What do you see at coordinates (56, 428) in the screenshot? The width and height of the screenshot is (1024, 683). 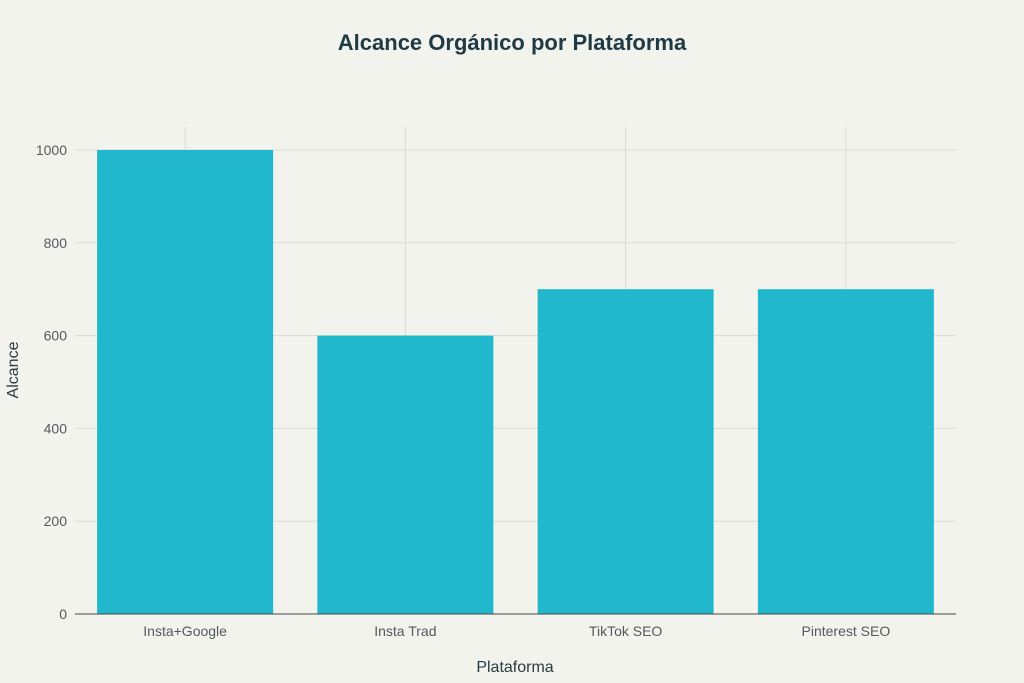 I see `y-tick-label: 400` at bounding box center [56, 428].